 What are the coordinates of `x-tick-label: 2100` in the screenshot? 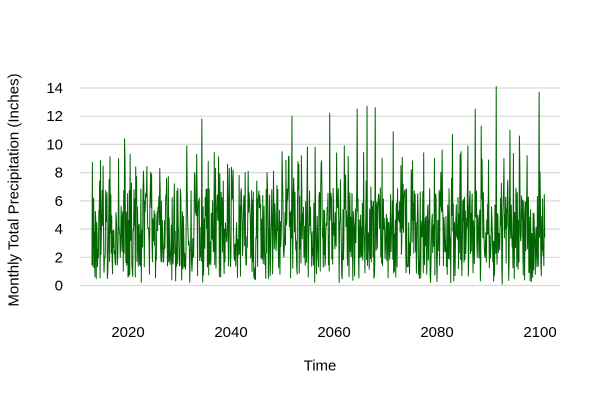 It's located at (539, 332).